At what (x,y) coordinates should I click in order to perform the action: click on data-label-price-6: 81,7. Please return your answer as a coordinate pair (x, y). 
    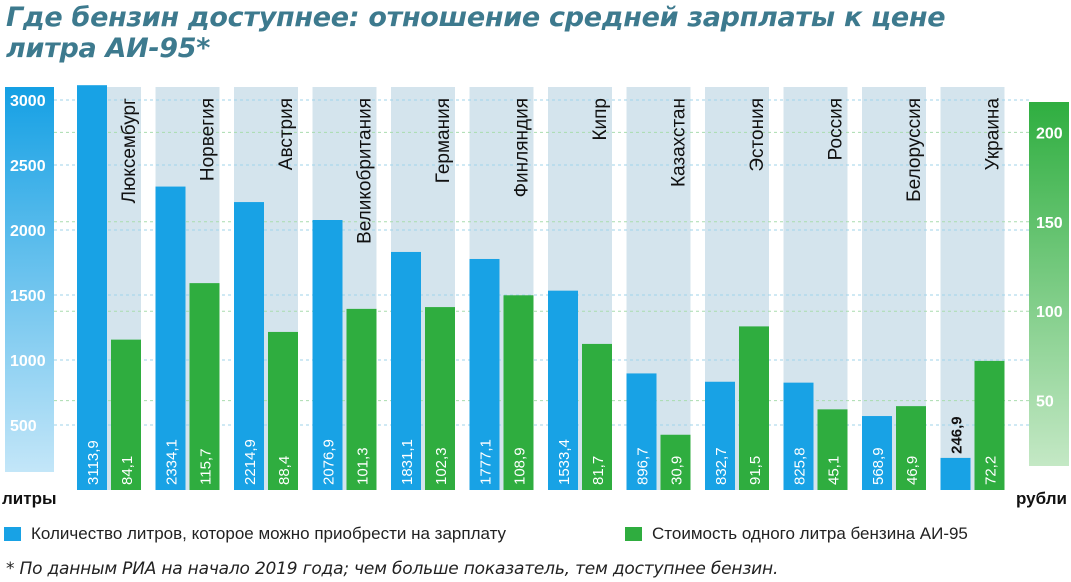
    Looking at the image, I should click on (598, 470).